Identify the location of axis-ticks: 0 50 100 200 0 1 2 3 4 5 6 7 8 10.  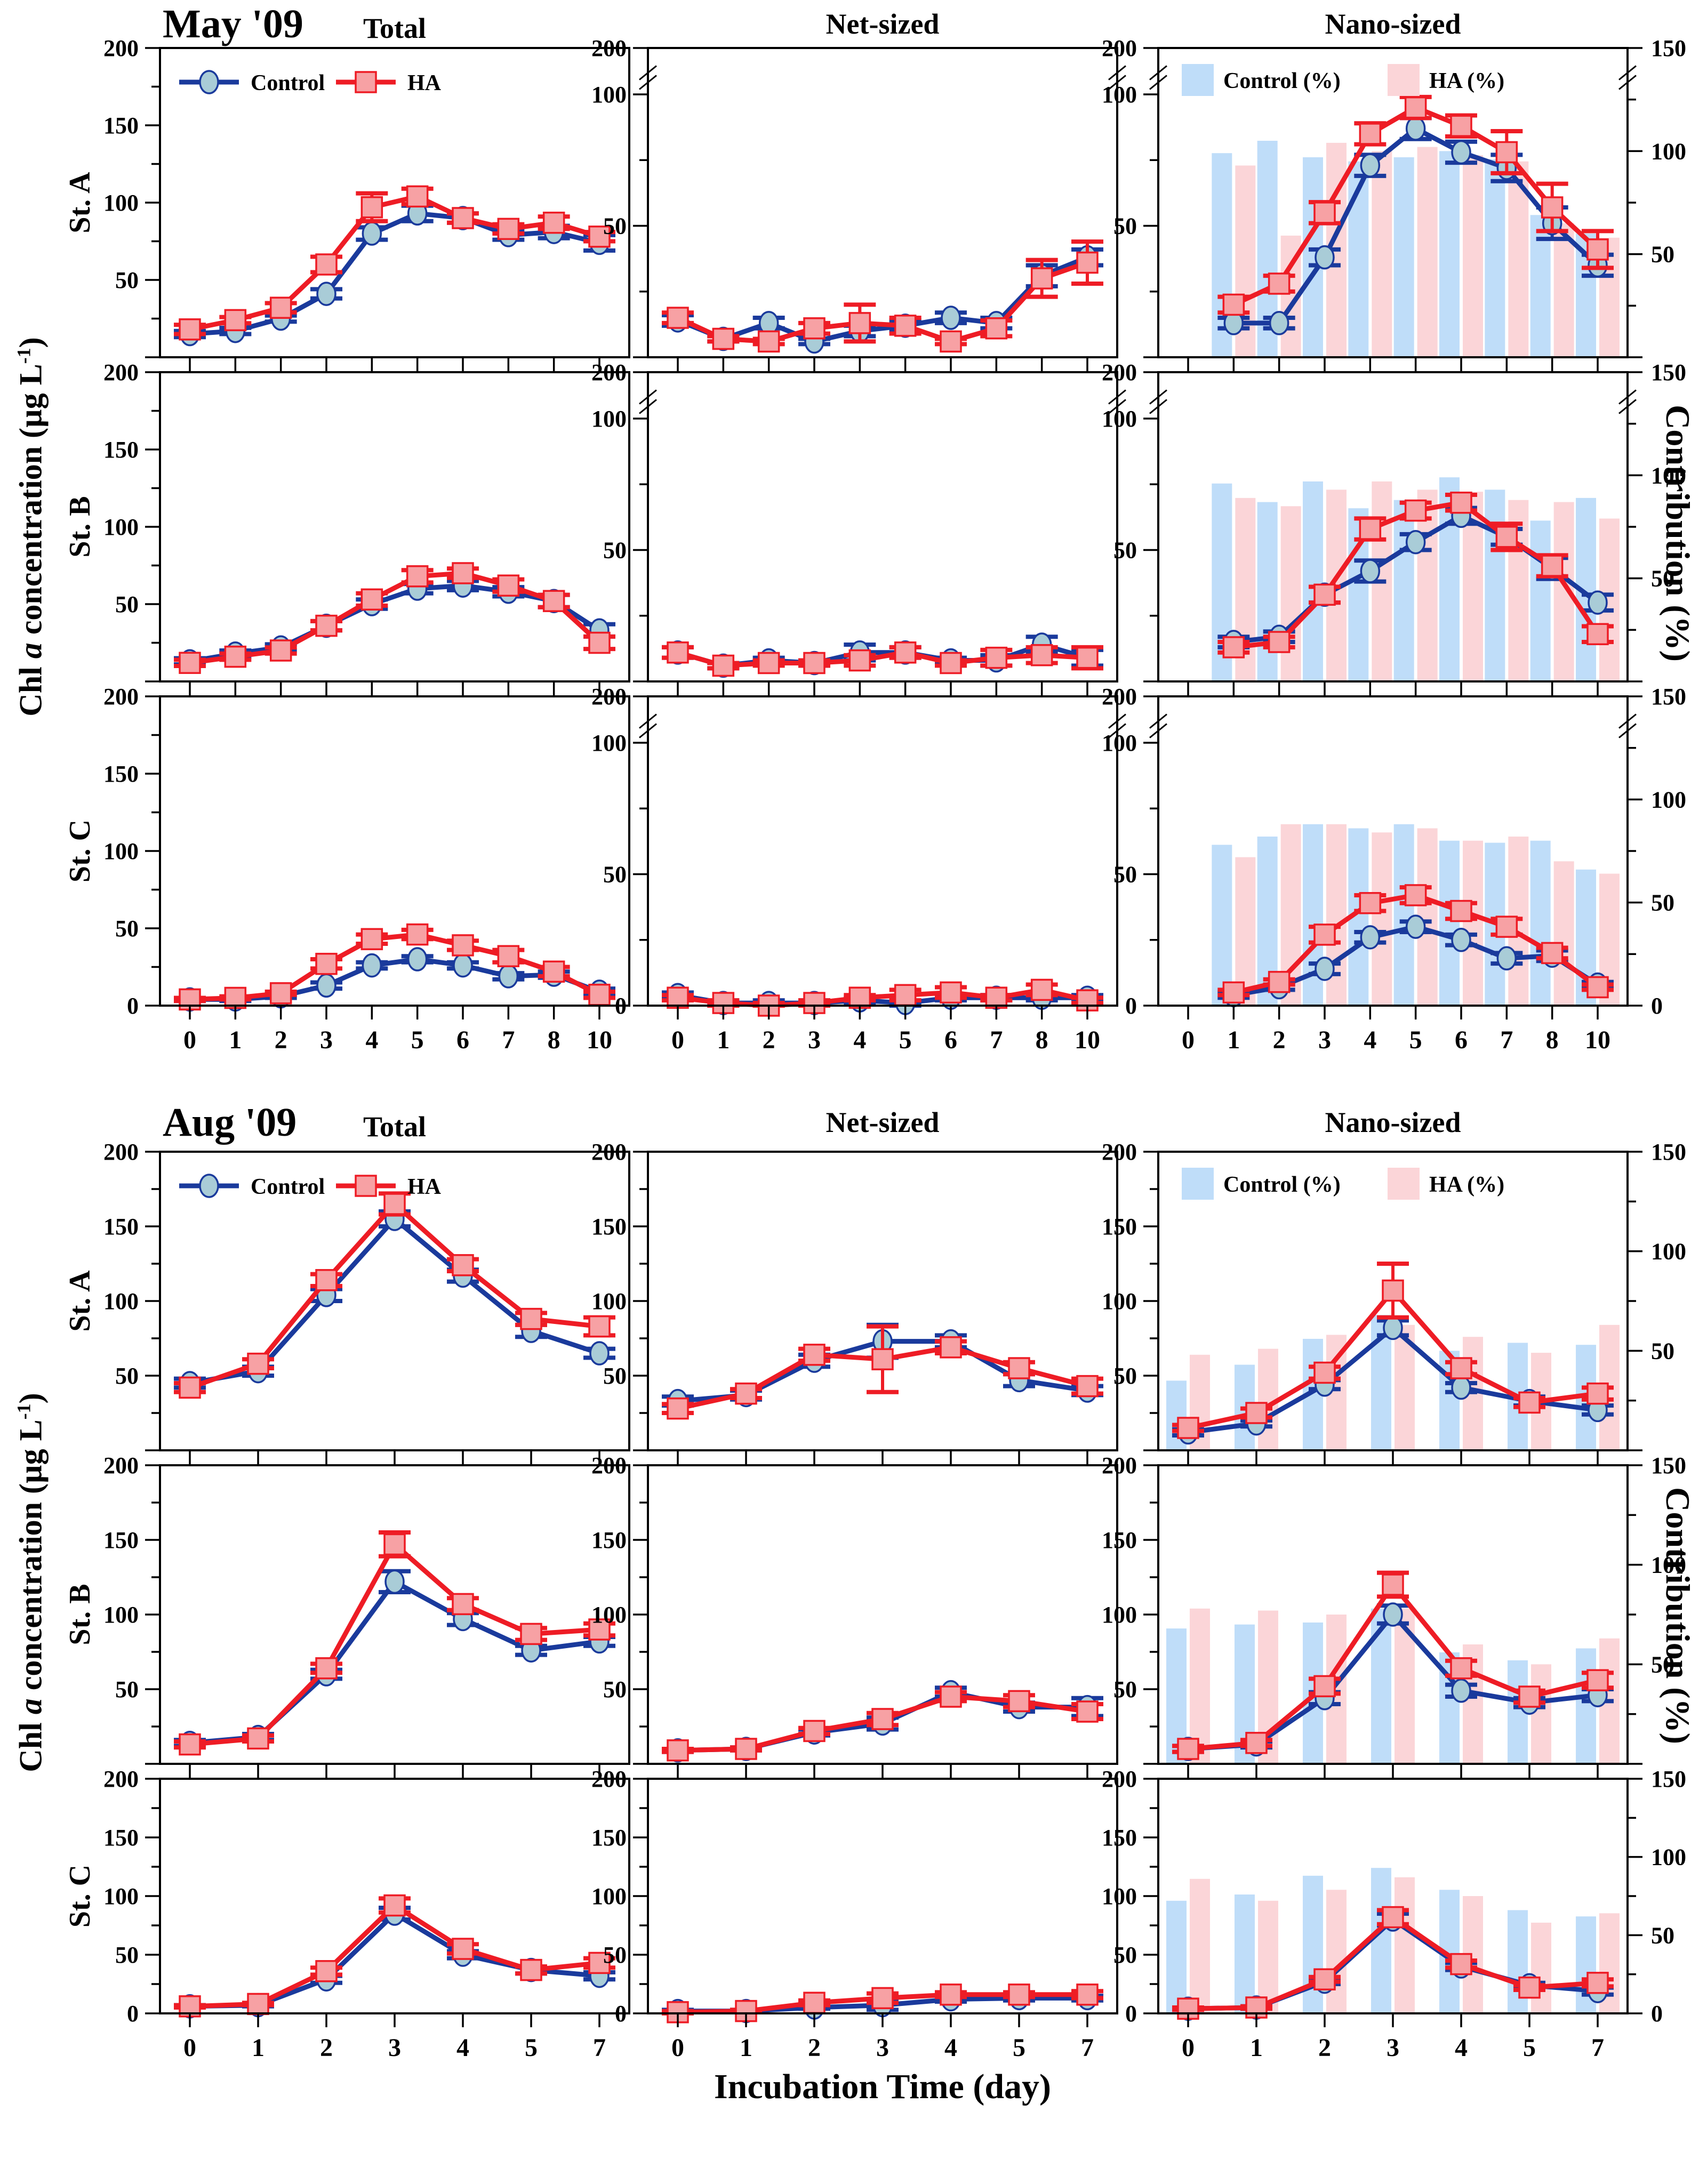
(858, 869).